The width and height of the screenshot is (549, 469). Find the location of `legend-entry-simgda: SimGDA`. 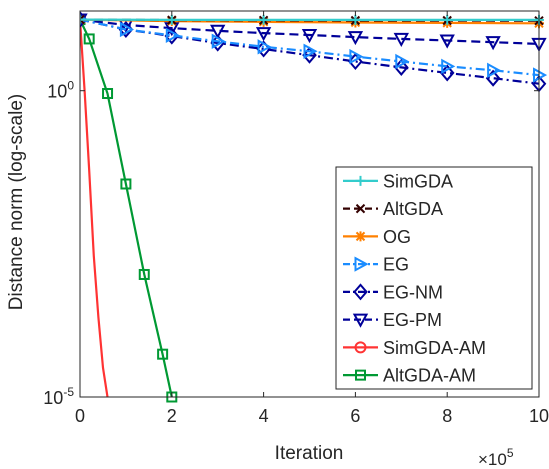

legend-entry-simgda: SimGDA is located at coordinates (398, 181).